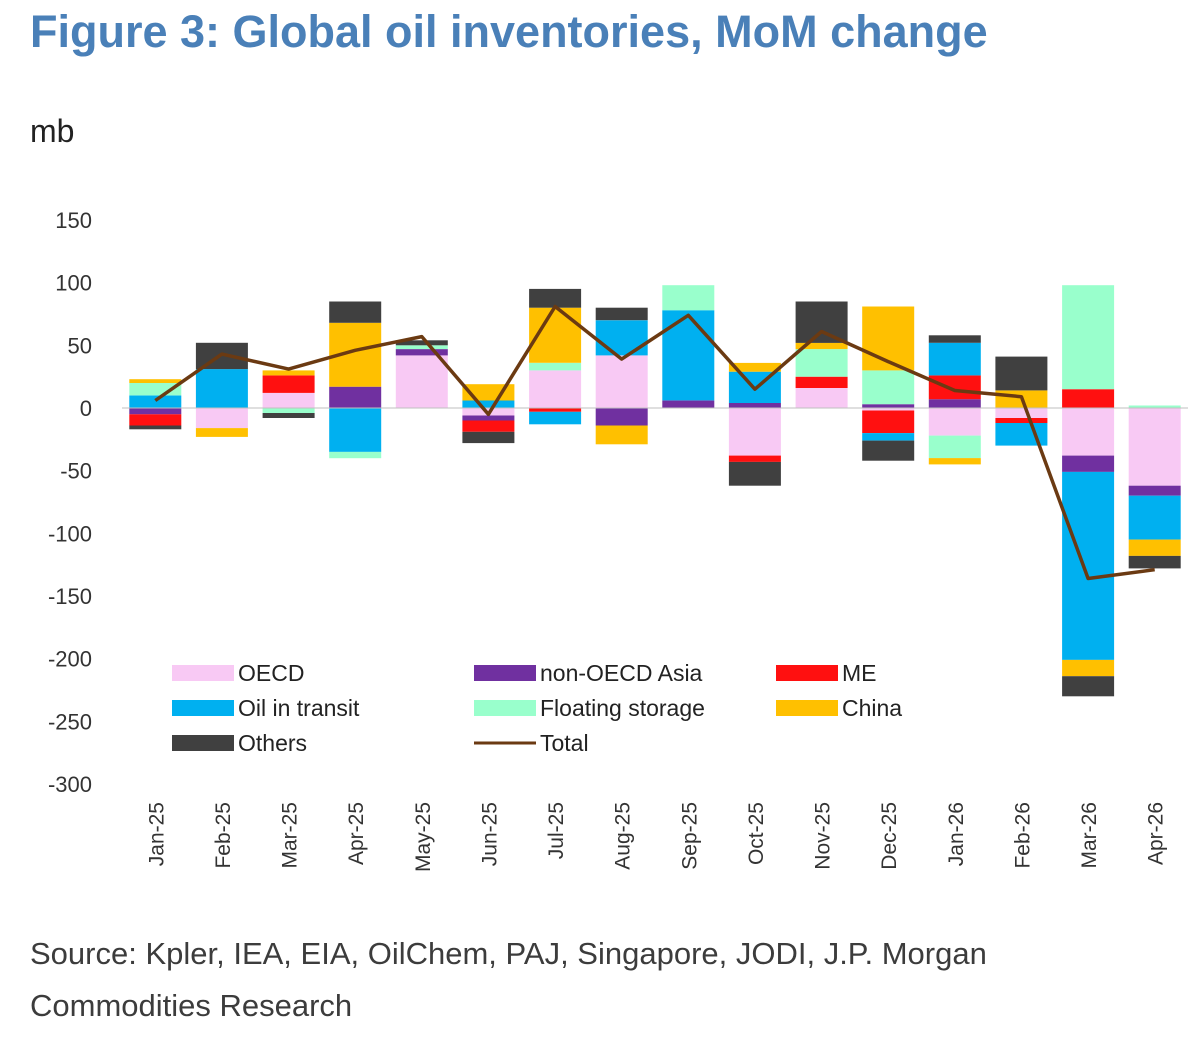 This screenshot has width=1200, height=1038. Describe the element at coordinates (76, 471) in the screenshot. I see `y-tick-label: -50` at that location.